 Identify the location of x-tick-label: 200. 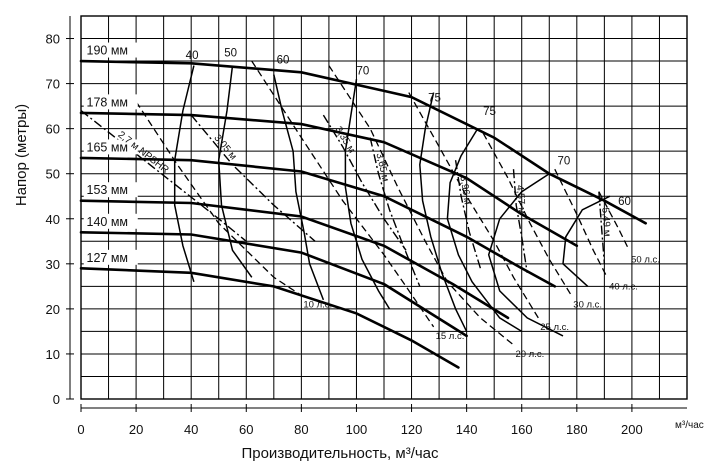
(632, 429).